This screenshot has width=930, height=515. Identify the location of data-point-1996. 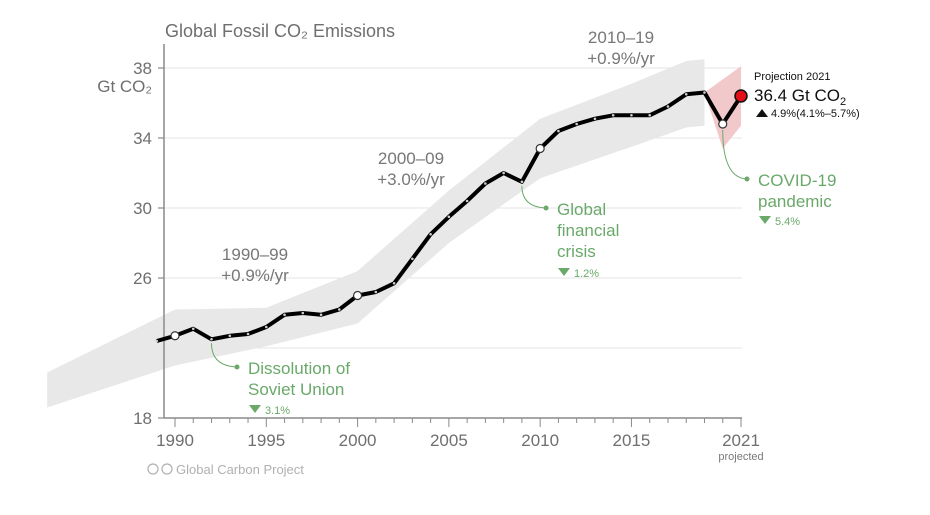
(284, 315).